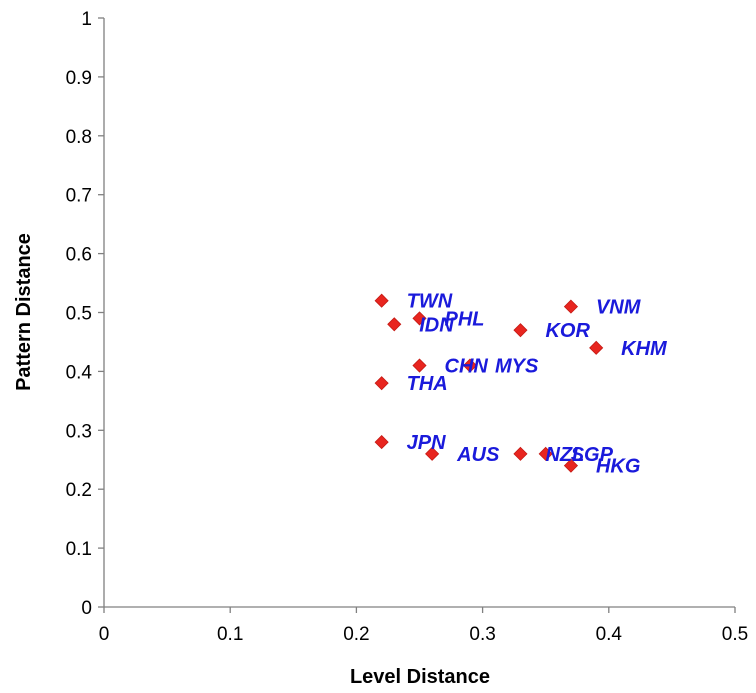 This screenshot has width=756, height=693. What do you see at coordinates (470, 365) in the screenshot?
I see `data-point-mys` at bounding box center [470, 365].